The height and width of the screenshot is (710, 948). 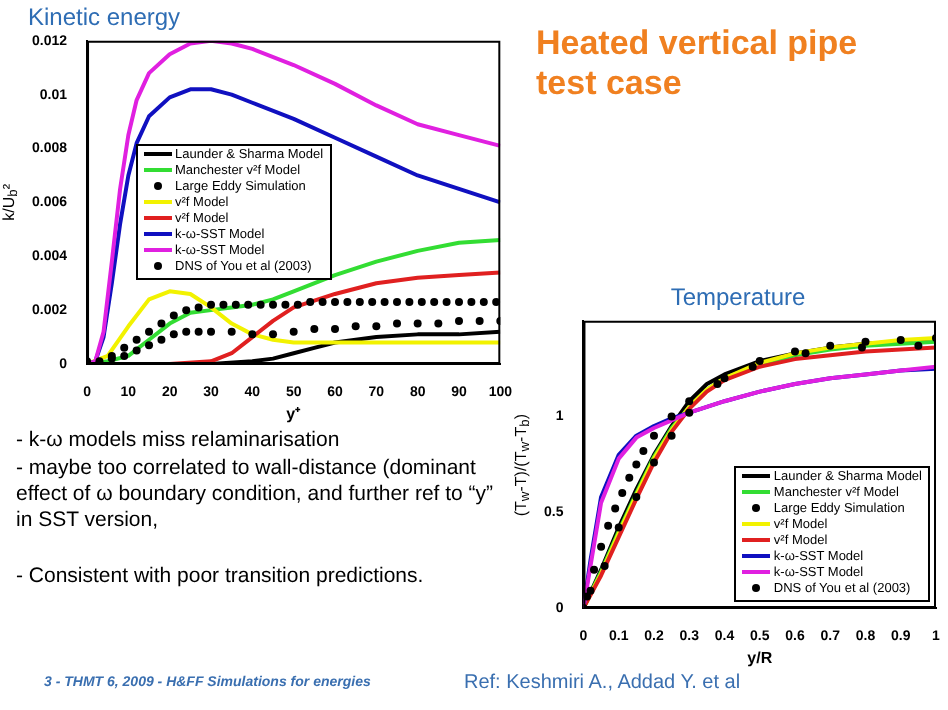 What do you see at coordinates (294, 413) in the screenshot?
I see `x-axis-title: y⁺` at bounding box center [294, 413].